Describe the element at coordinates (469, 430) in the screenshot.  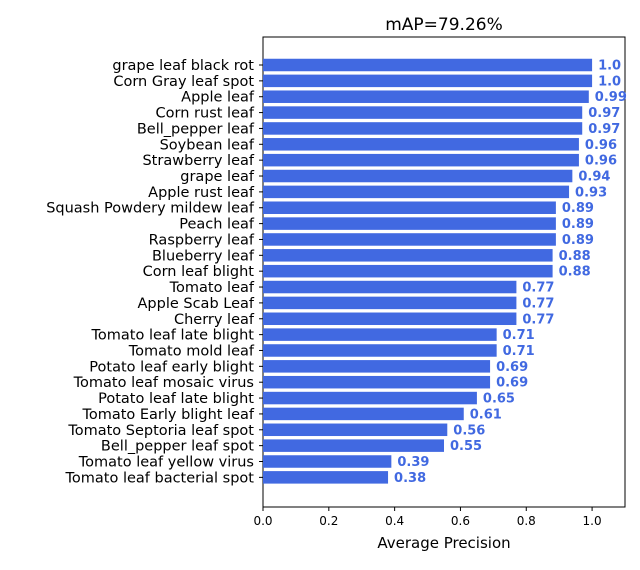
I see `bar-value-label: 0.56` at that location.